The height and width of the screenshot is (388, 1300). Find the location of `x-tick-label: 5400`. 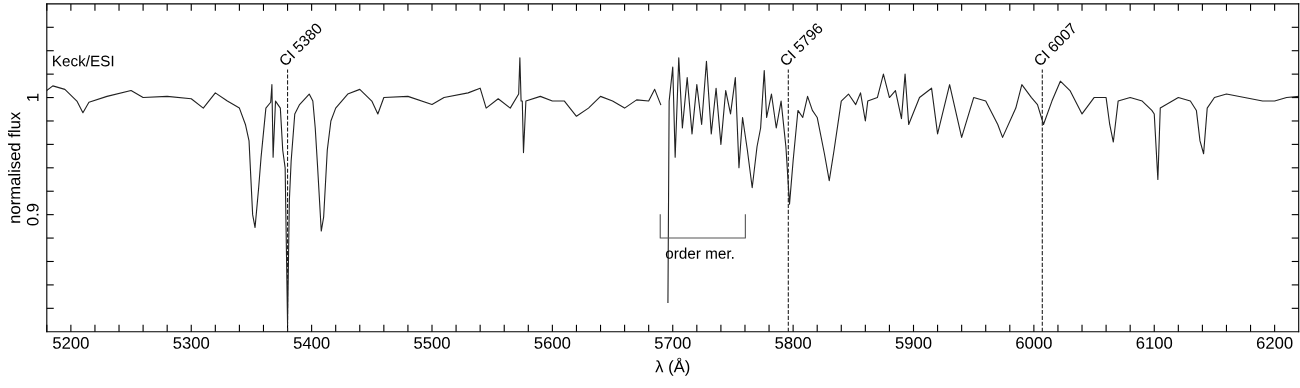

x-tick-label: 5400 is located at coordinates (311, 343).